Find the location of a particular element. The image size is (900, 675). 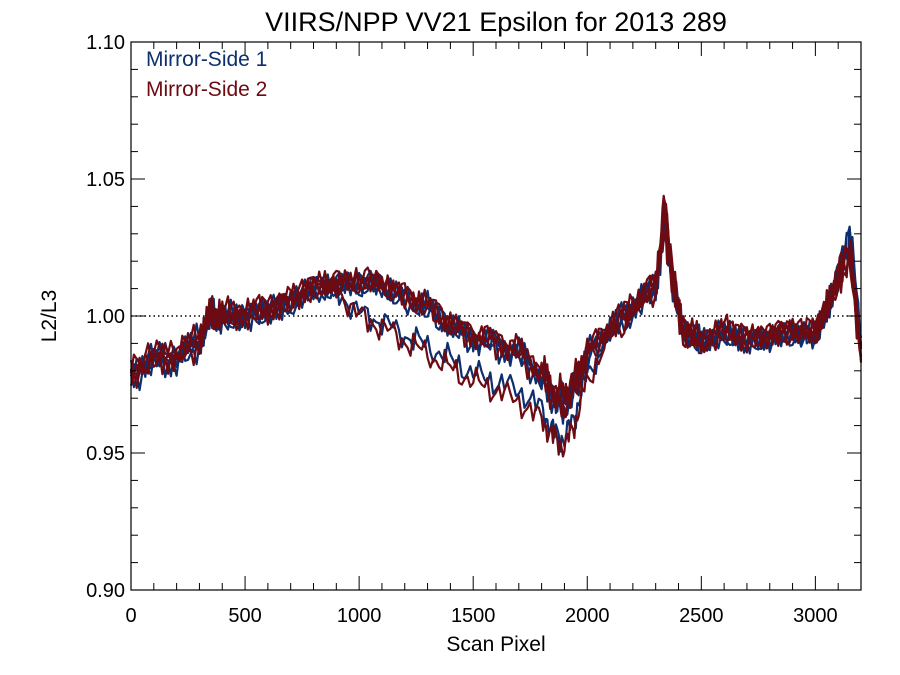

x-tick-label: 2500 is located at coordinates (701, 616).